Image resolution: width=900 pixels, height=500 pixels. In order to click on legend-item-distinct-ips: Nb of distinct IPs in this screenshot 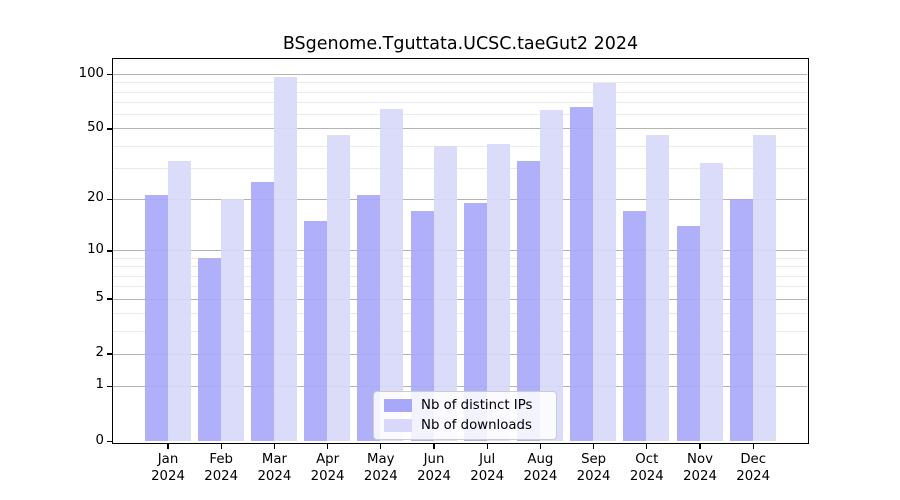, I will do `click(465, 405)`.